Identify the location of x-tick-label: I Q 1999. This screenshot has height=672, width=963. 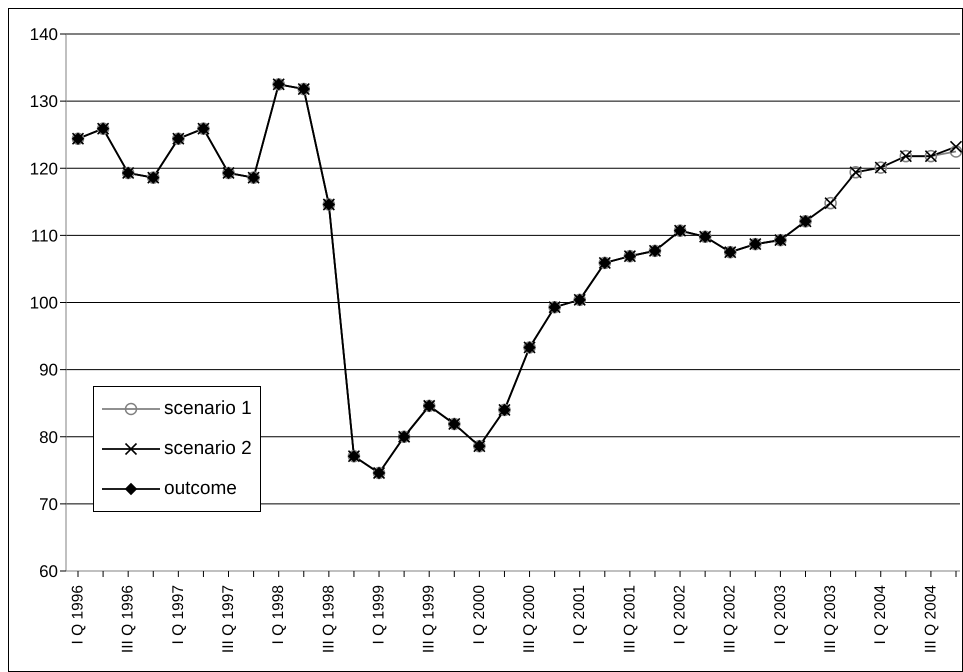
(379, 614).